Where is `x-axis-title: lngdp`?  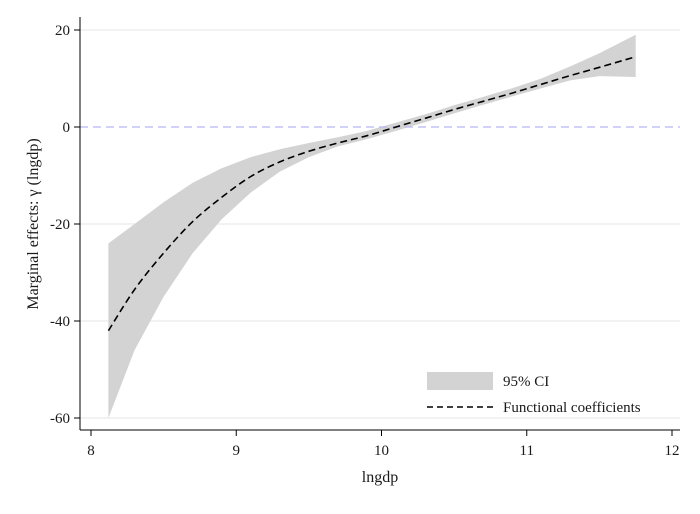 x-axis-title: lngdp is located at coordinates (380, 477).